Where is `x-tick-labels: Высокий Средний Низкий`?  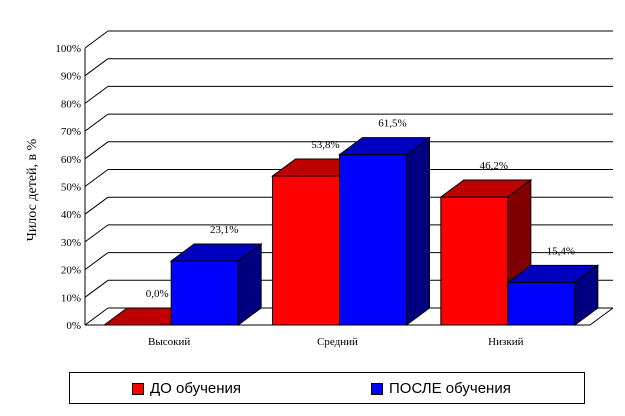 x-tick-labels: Высокий Средний Низкий is located at coordinates (336, 342).